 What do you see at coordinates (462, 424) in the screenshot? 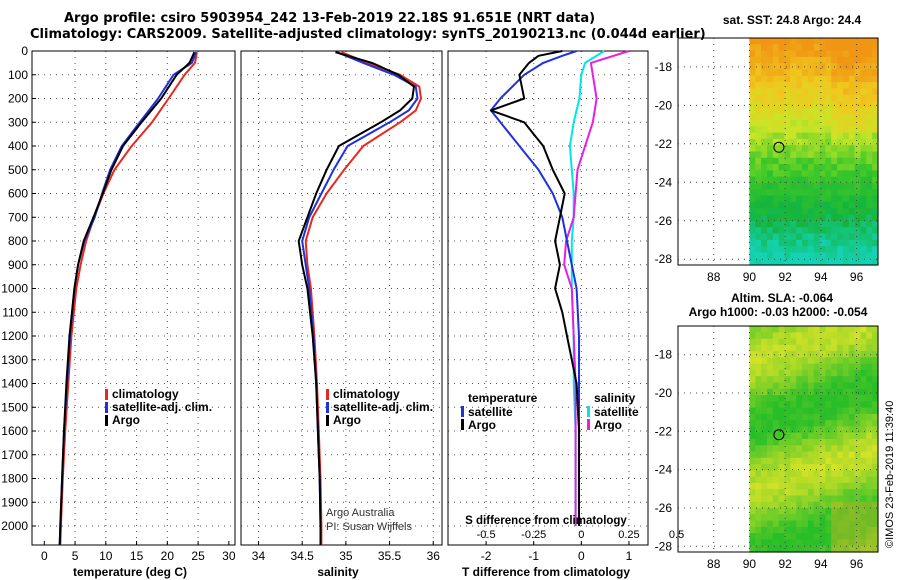
I see `tdiff-legend-swatch` at bounding box center [462, 424].